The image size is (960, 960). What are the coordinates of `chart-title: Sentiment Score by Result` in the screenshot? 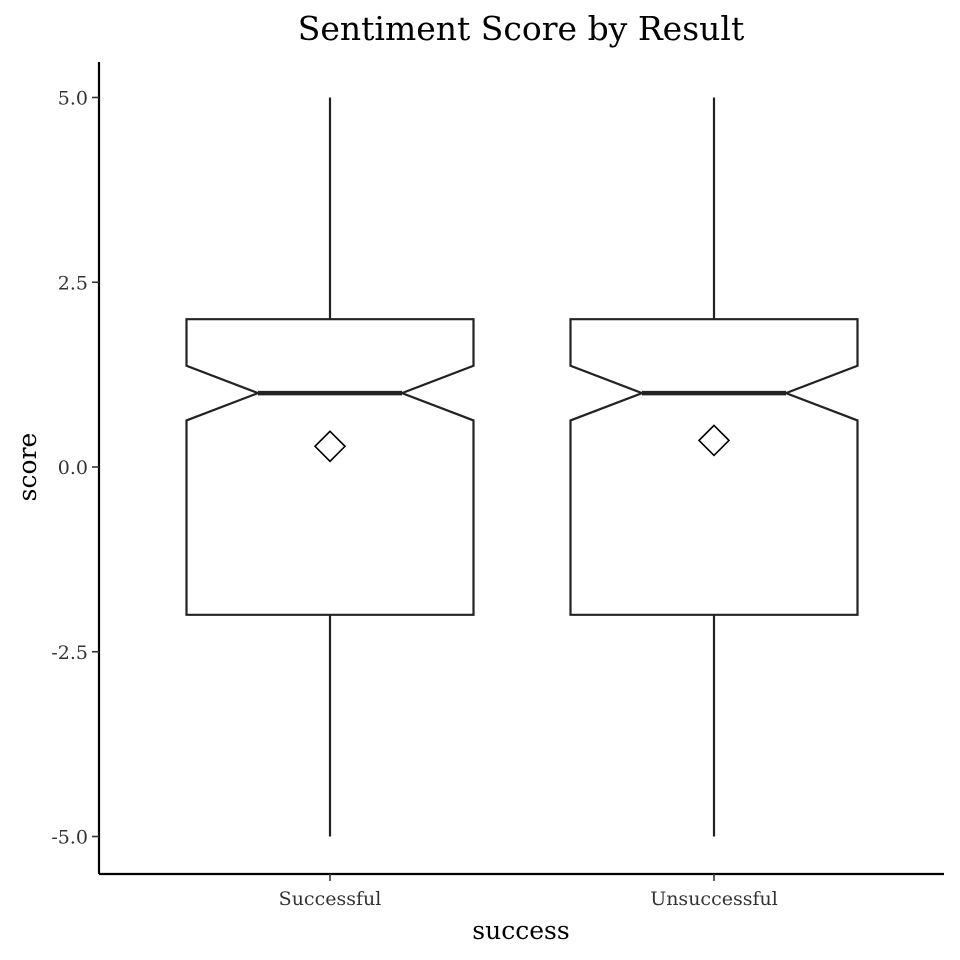 It's located at (521, 28).